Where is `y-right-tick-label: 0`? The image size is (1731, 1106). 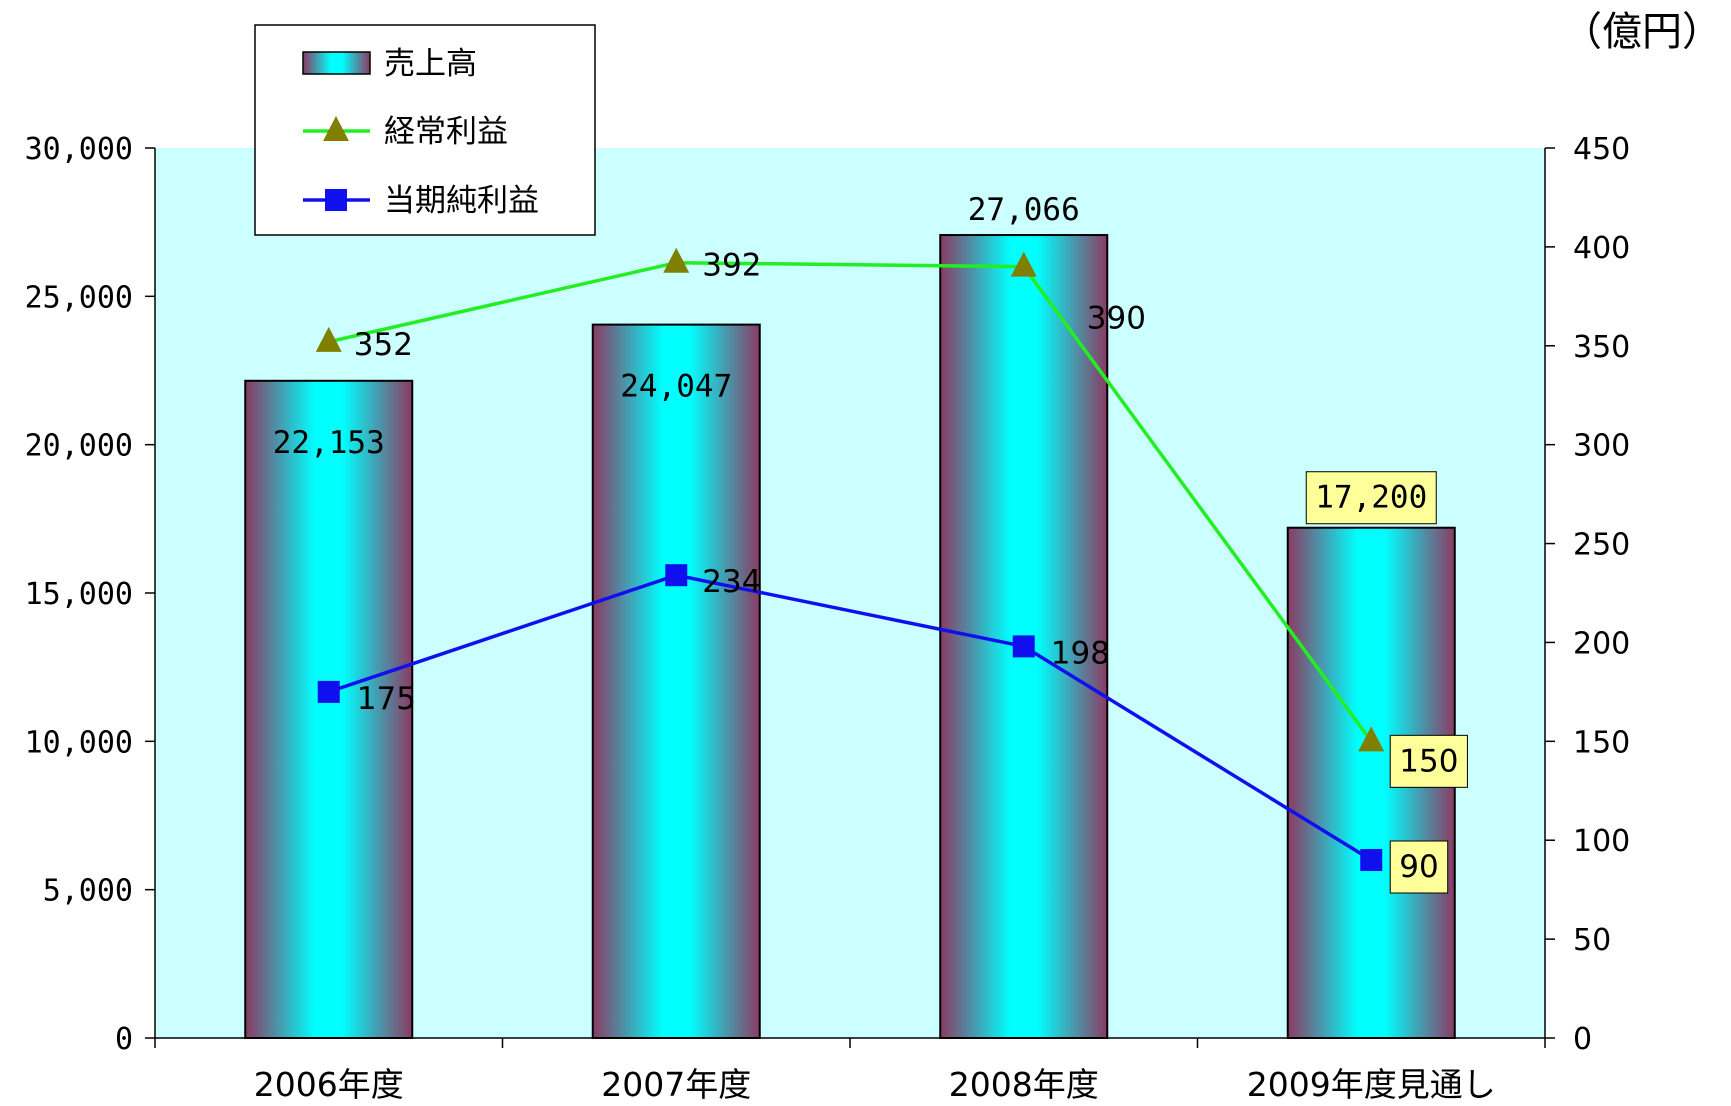
y-right-tick-label: 0 is located at coordinates (1582, 1039).